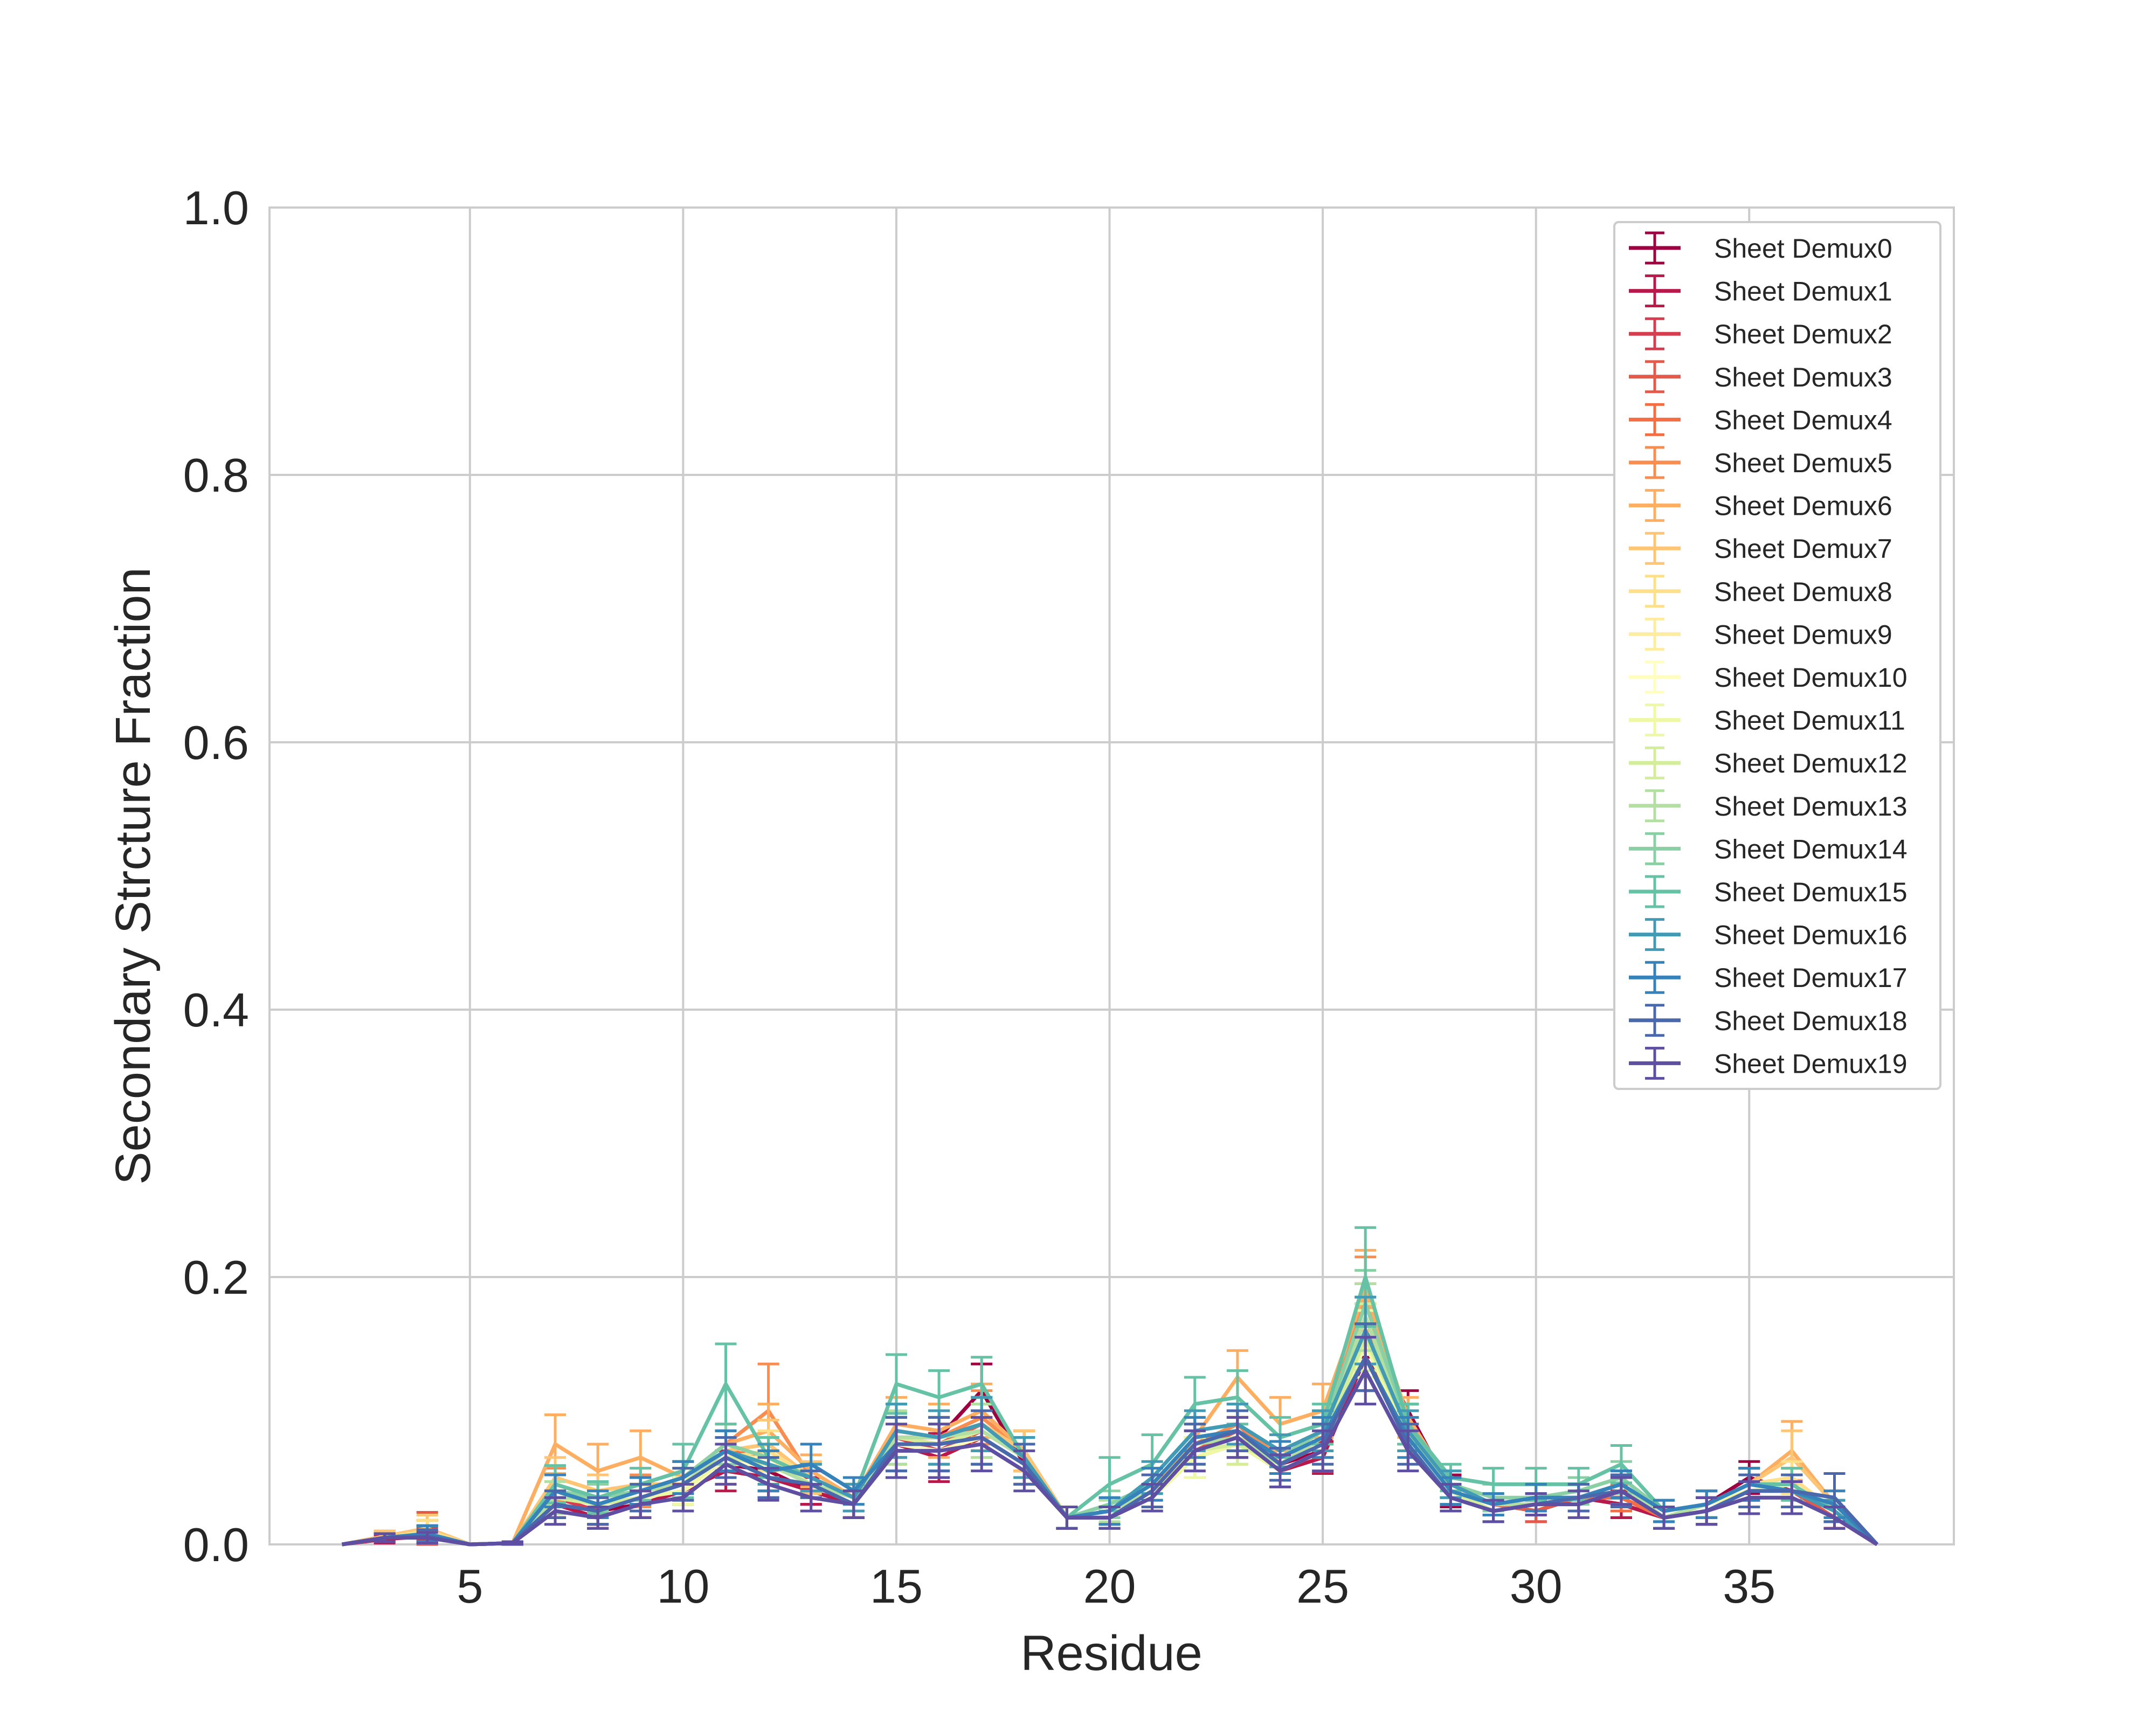  Describe the element at coordinates (1811, 935) in the screenshot. I see `legend-label: Sheet Demux16` at that location.